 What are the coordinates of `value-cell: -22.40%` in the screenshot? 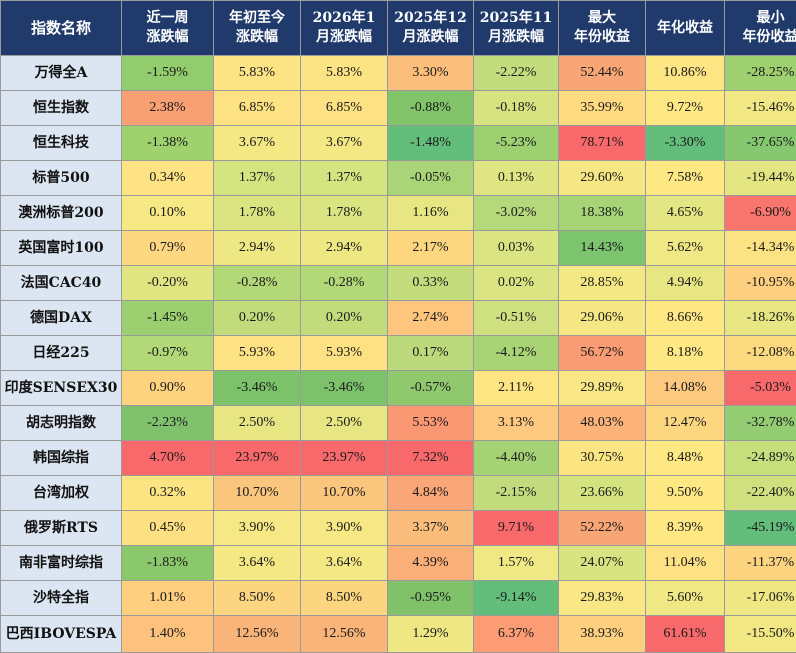 It's located at (760, 493).